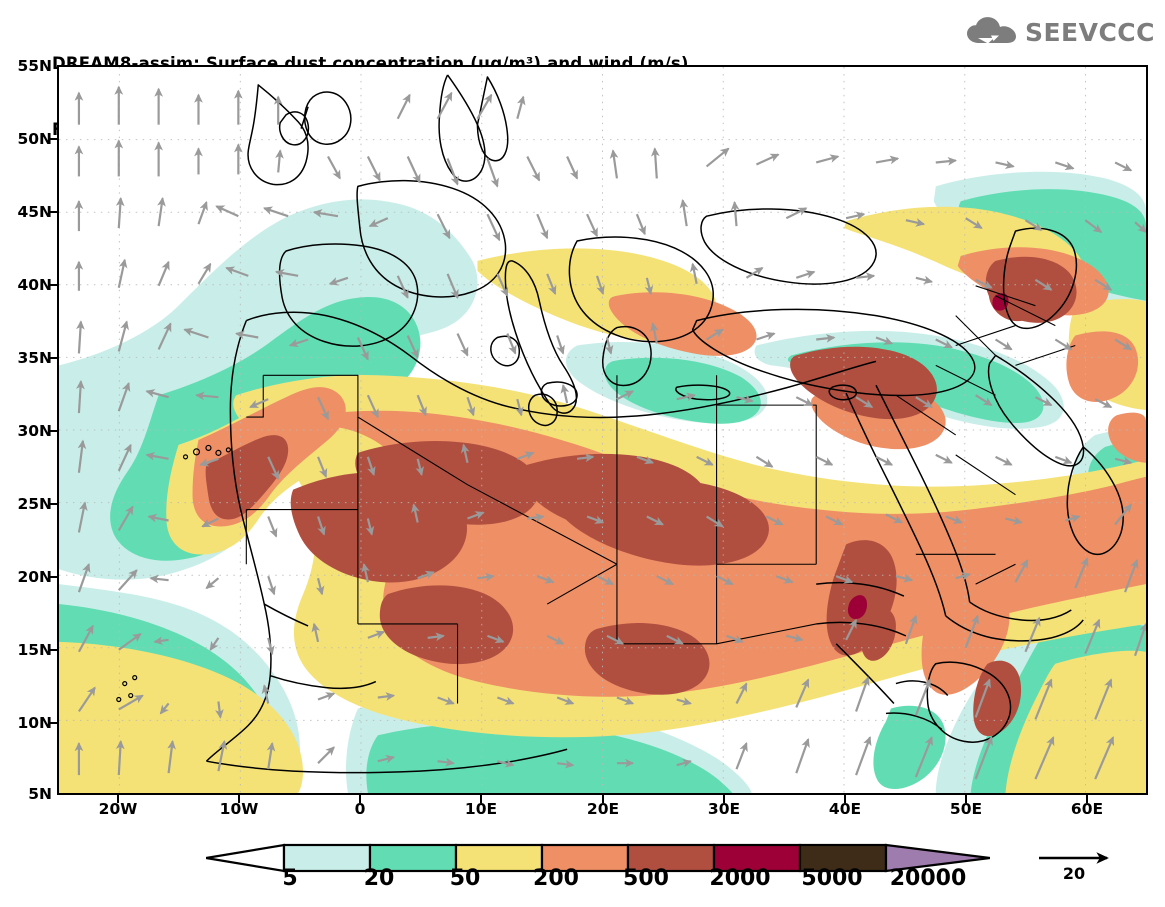 This screenshot has height=907, width=1165. What do you see at coordinates (481, 809) in the screenshot?
I see `xtick-label: 10E` at bounding box center [481, 809].